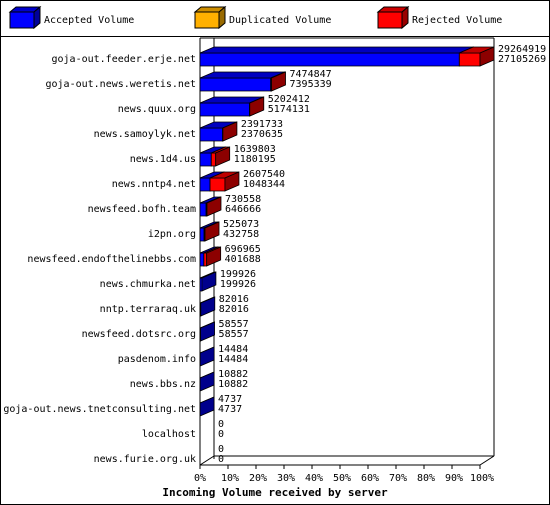 This screenshot has height=505, width=550. What do you see at coordinates (234, 299) in the screenshot?
I see `total-label: 82016` at bounding box center [234, 299].